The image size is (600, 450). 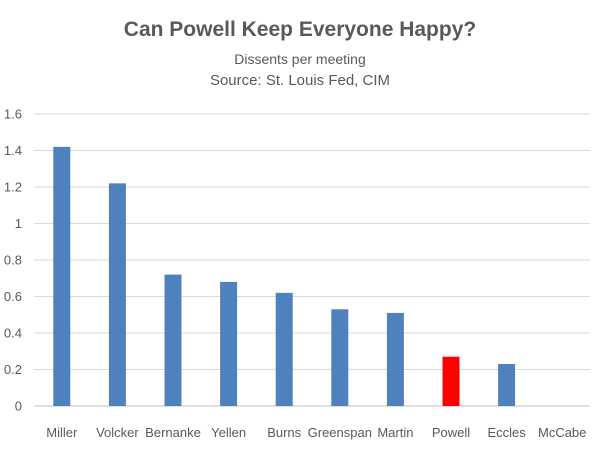 I want to click on y-tick-label: 1, so click(x=18, y=223).